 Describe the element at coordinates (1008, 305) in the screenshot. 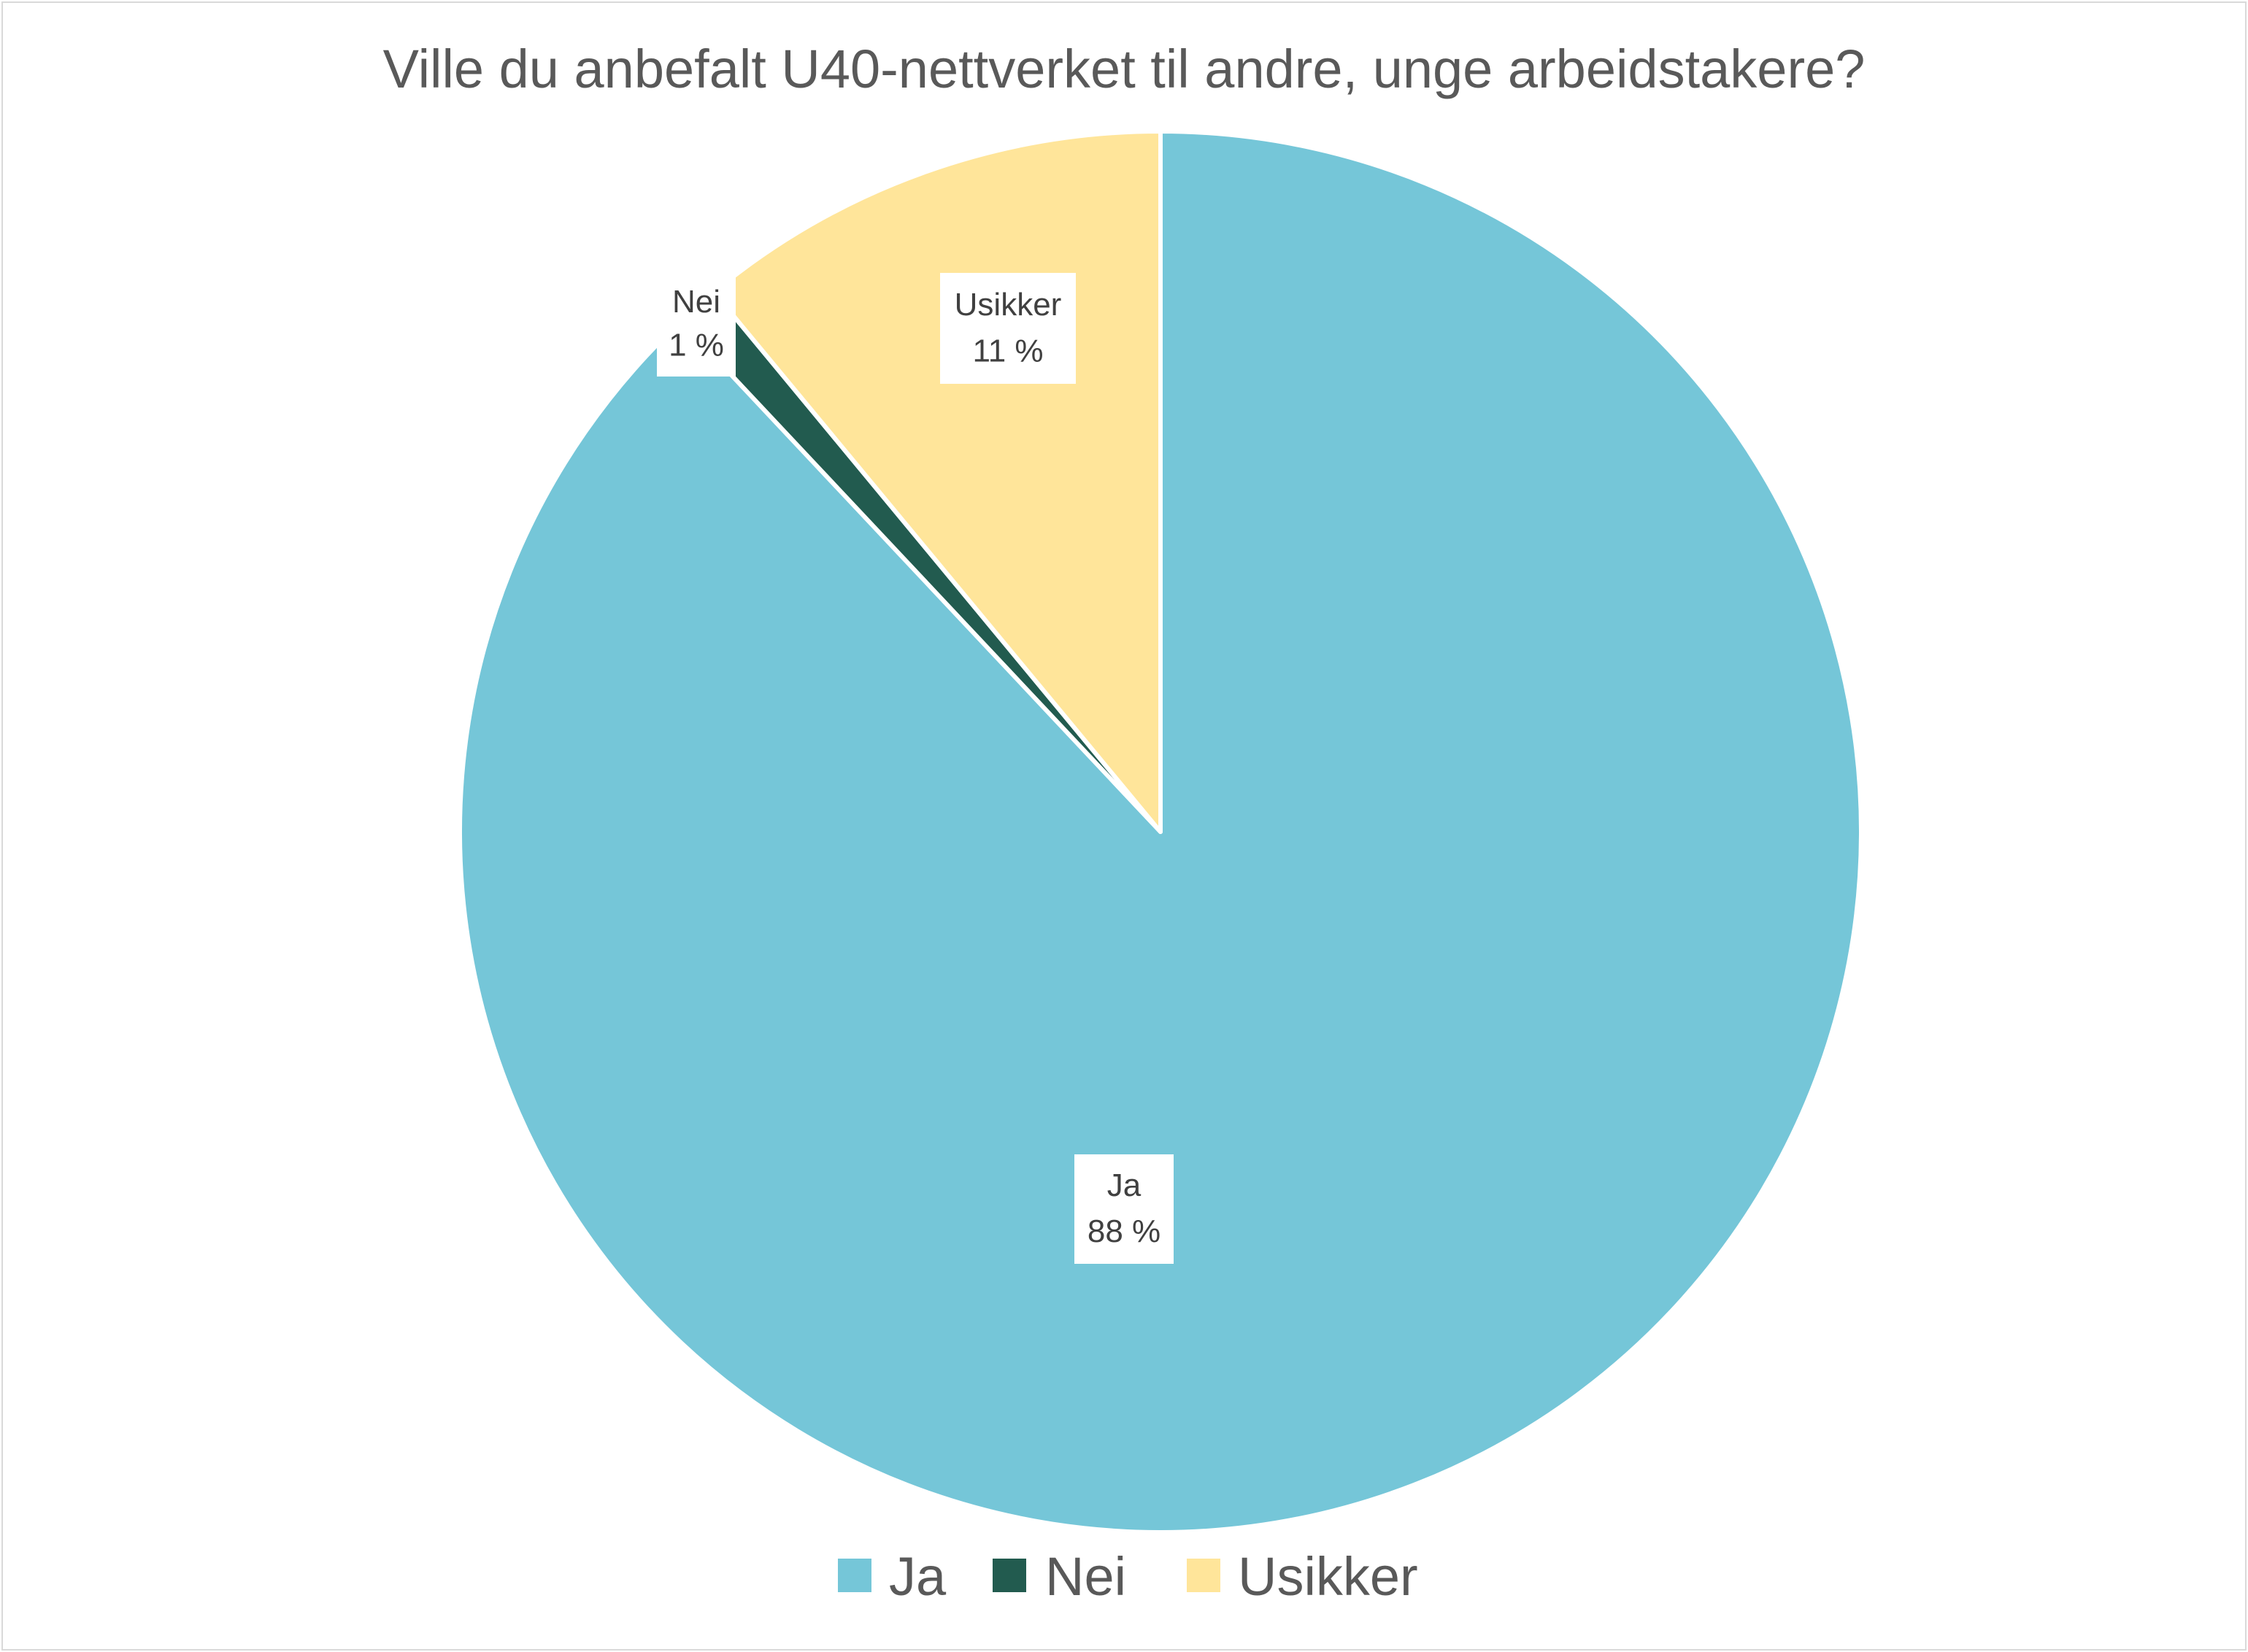

I see `data-label-category: Usikker` at that location.